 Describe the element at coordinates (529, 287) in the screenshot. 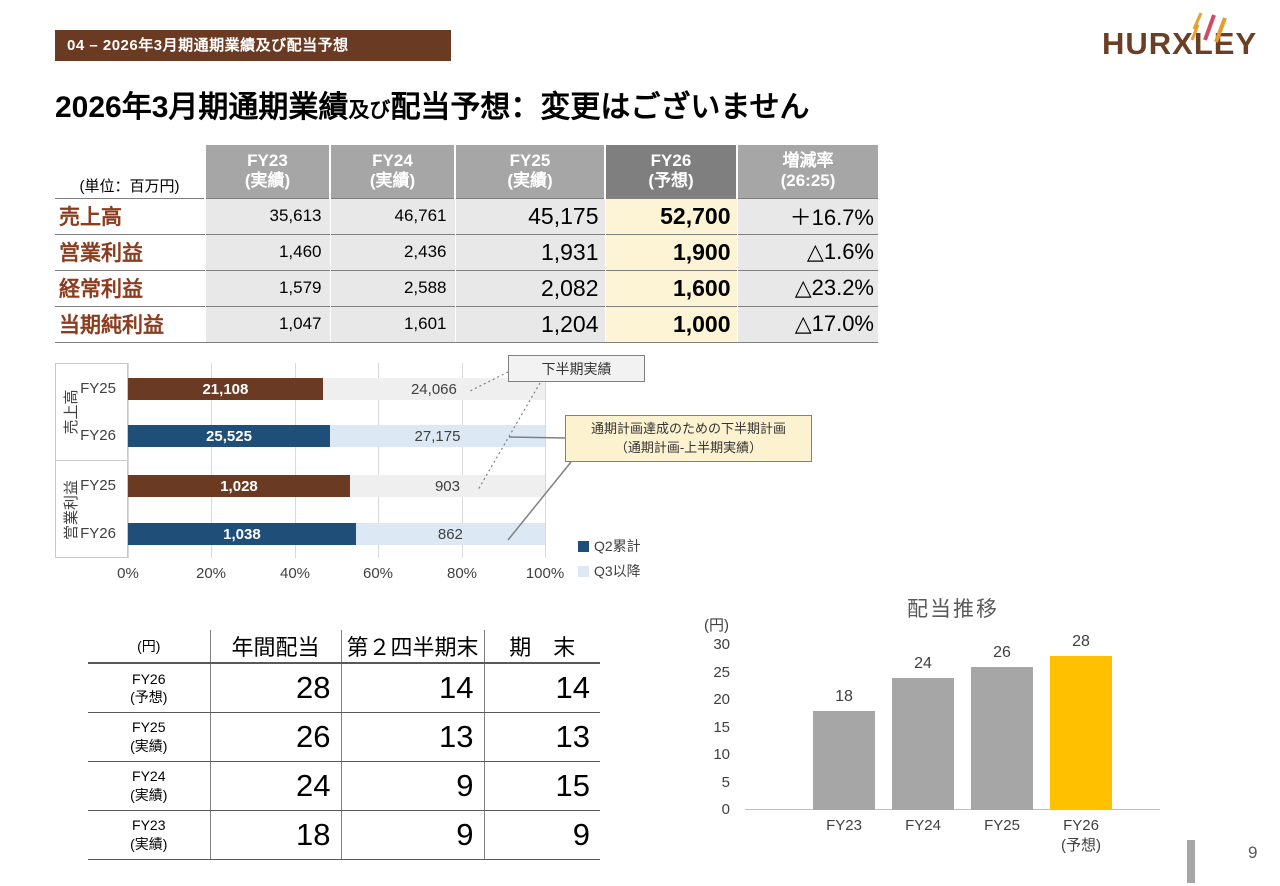

I see `cell-fy25: 2,082` at that location.